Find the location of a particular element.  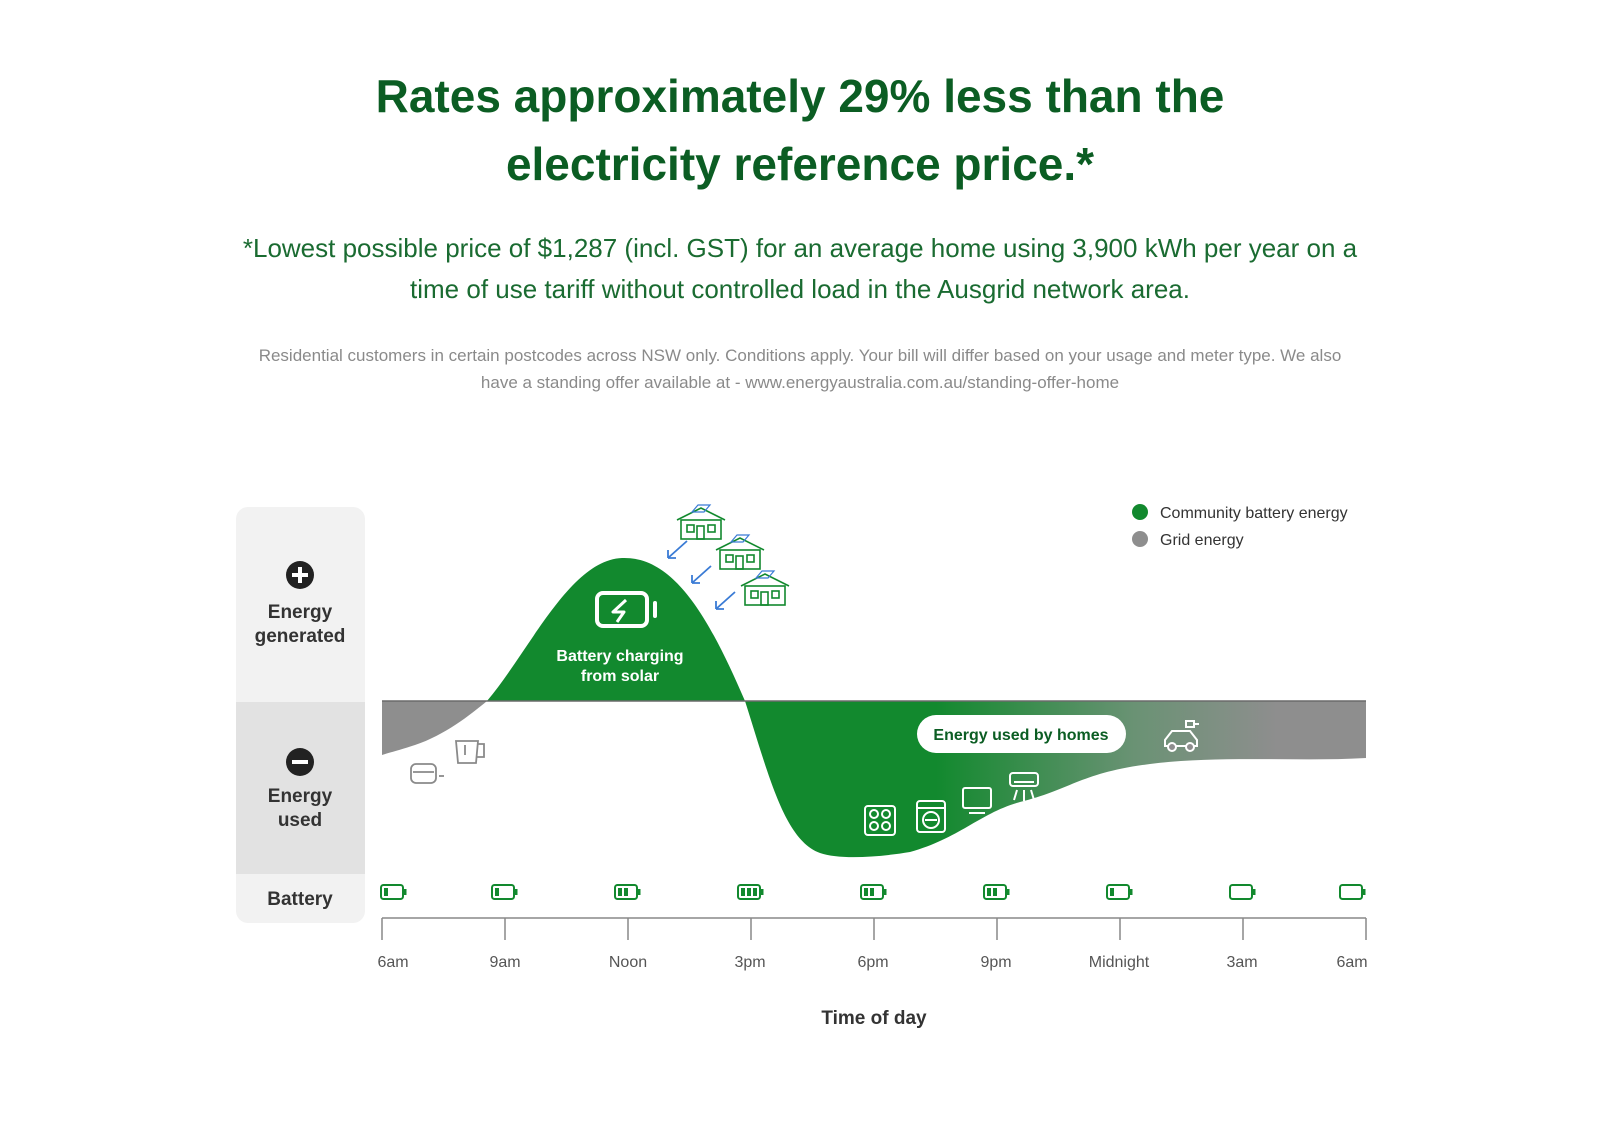

battery-level-row is located at coordinates (873, 892).